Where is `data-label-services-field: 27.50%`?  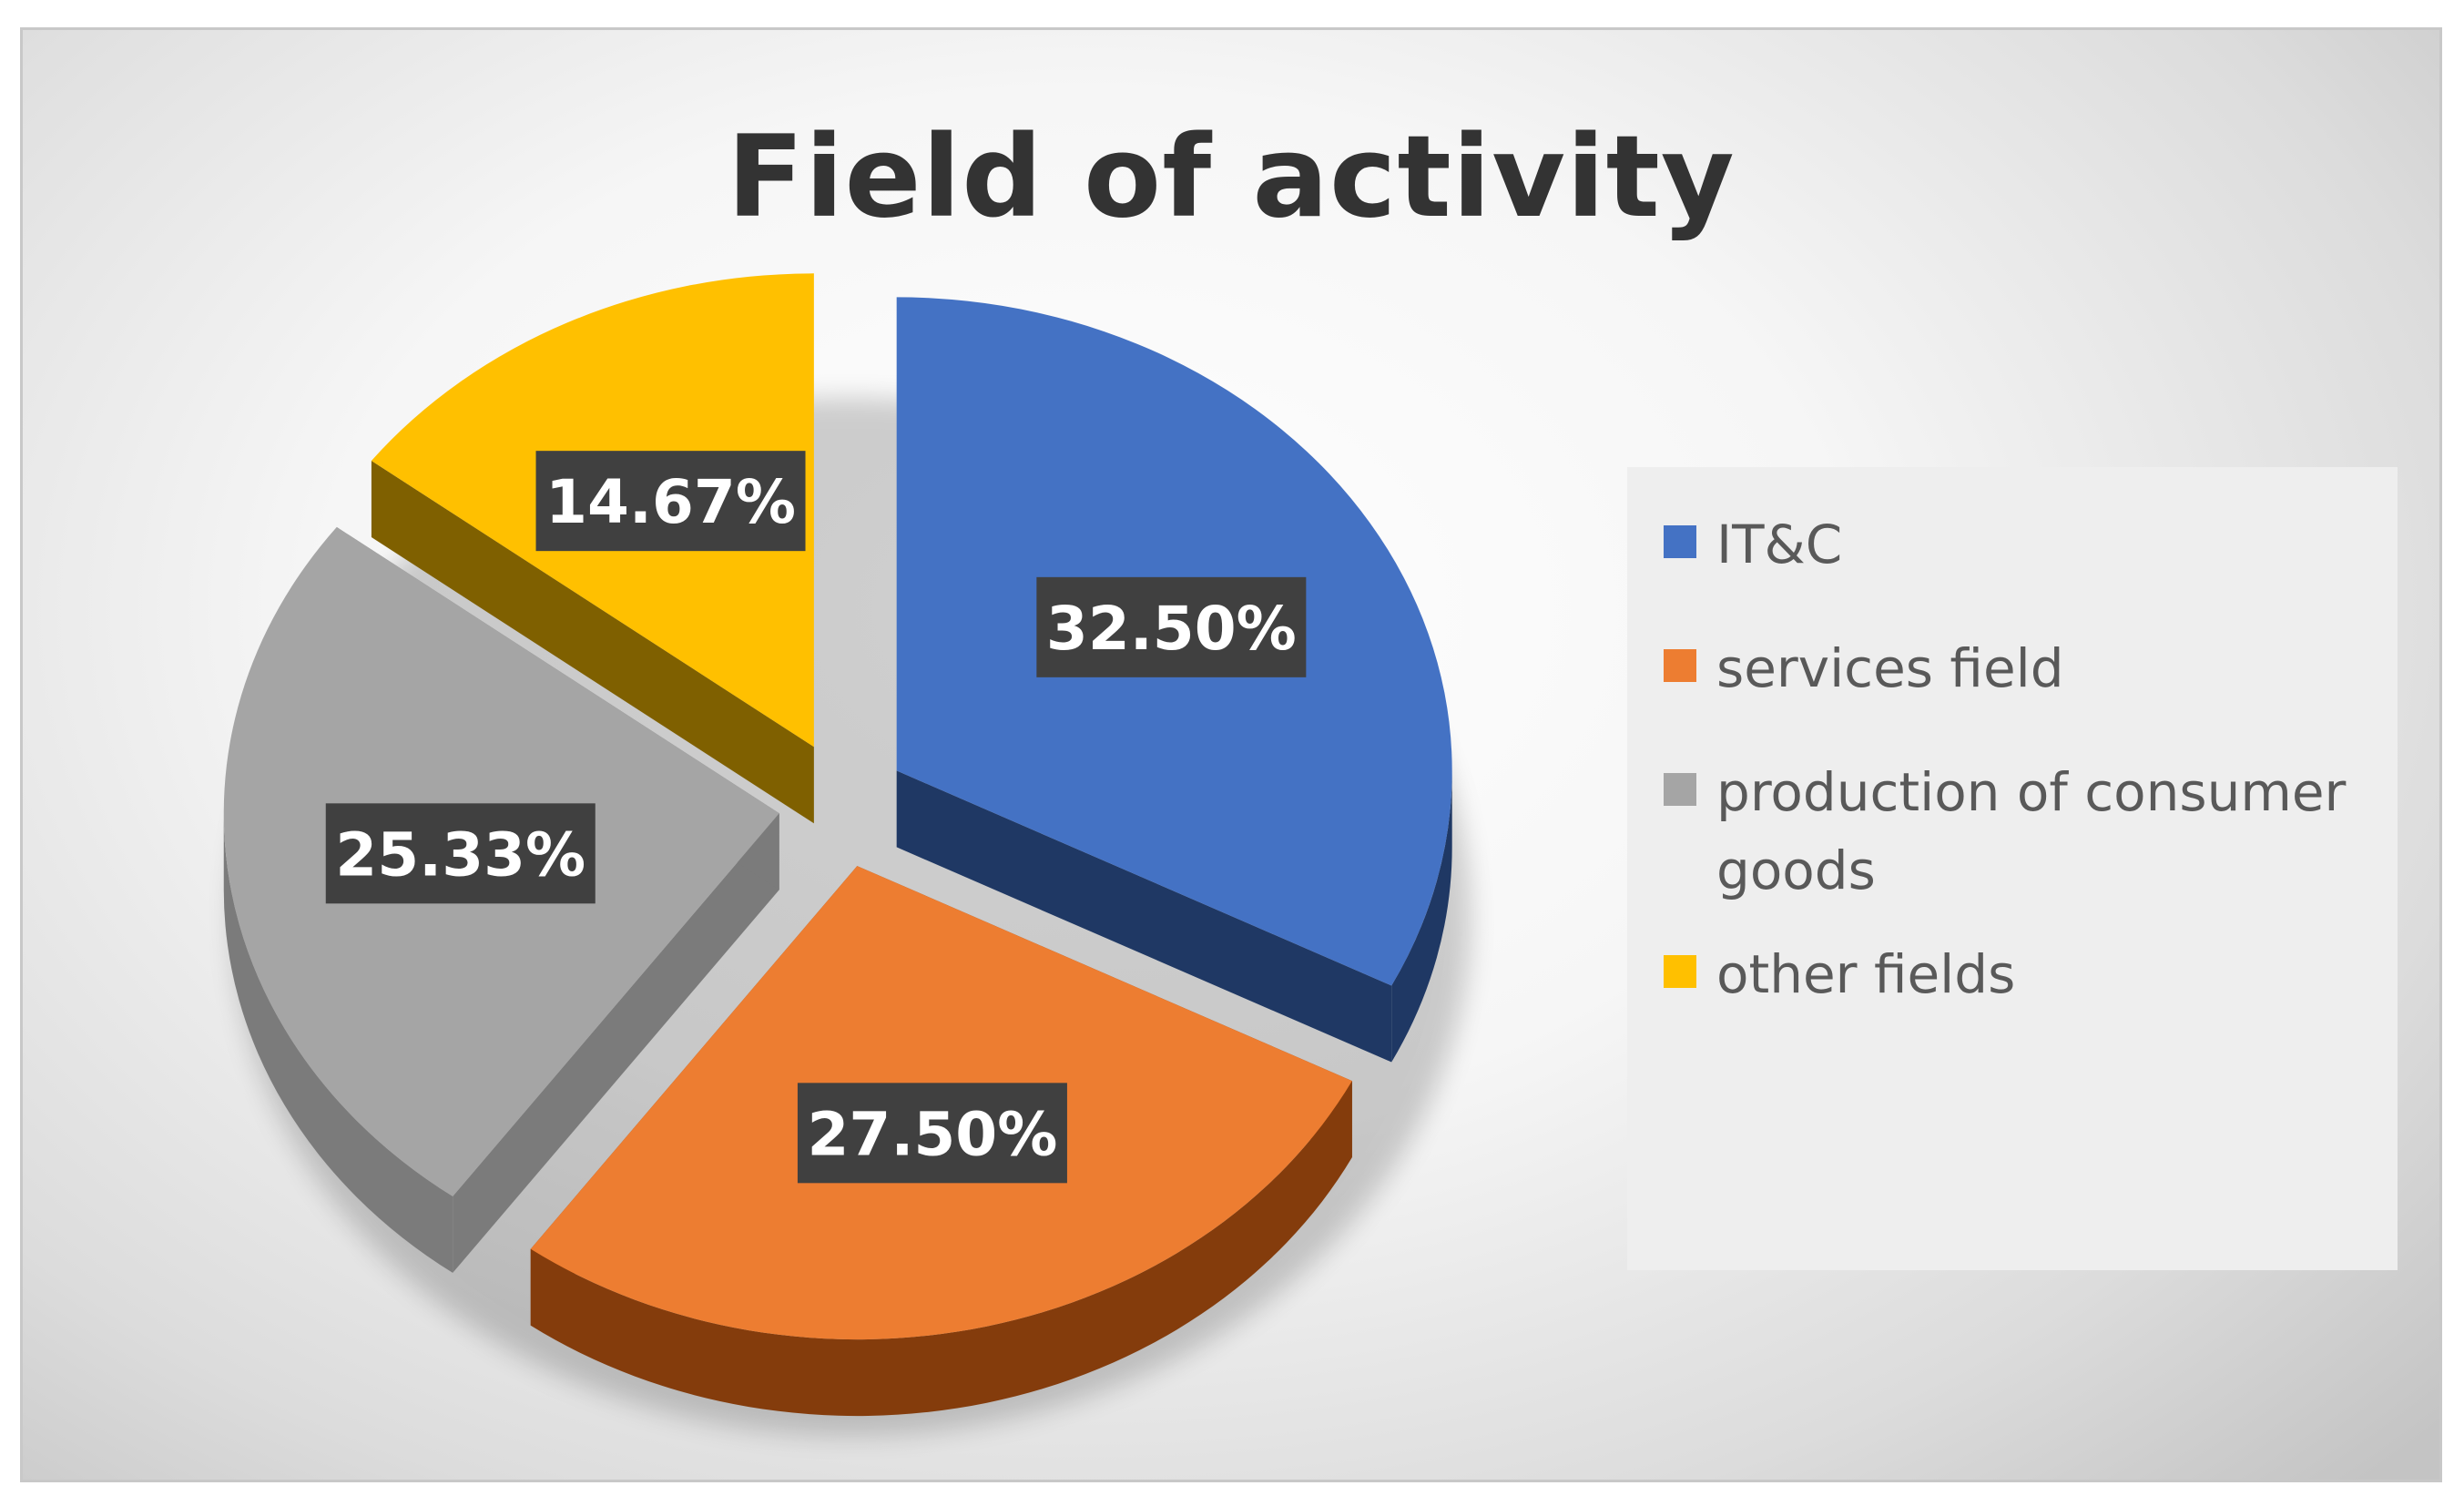
data-label-services-field: 27.50% is located at coordinates (932, 1134).